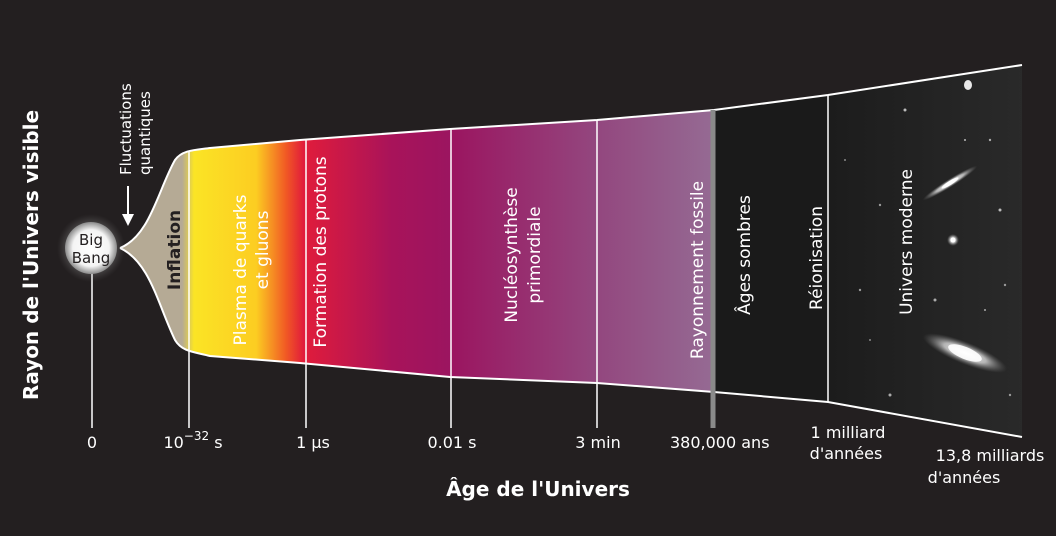 The image size is (1056, 536). Describe the element at coordinates (175, 250) in the screenshot. I see `inflation-label: Inflation` at that location.